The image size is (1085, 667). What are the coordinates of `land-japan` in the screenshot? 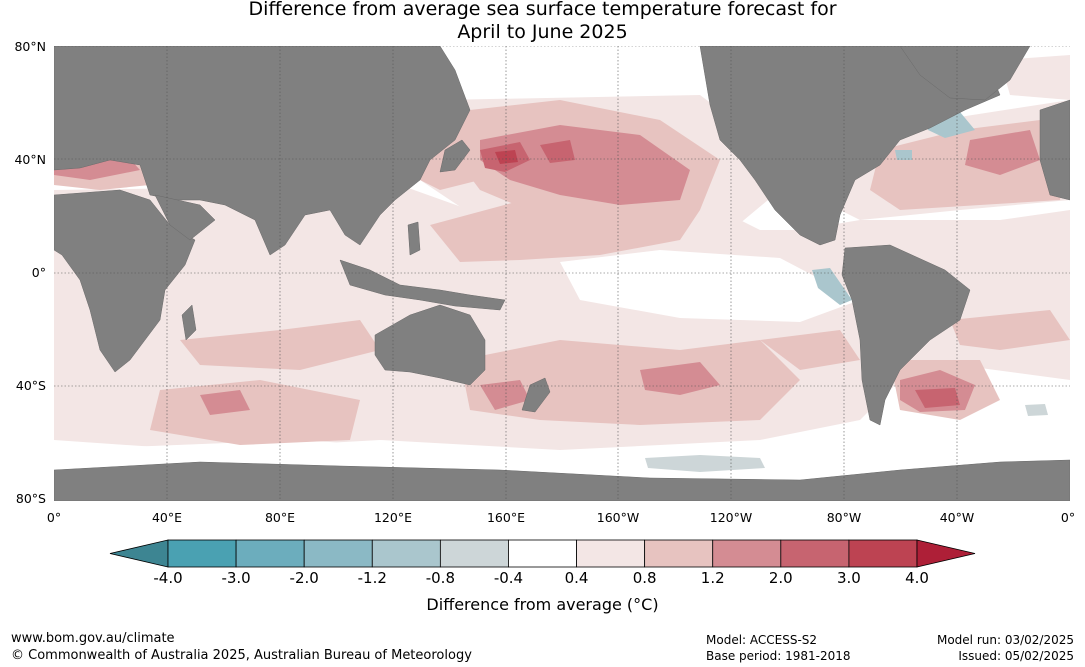 It's located at (455, 156).